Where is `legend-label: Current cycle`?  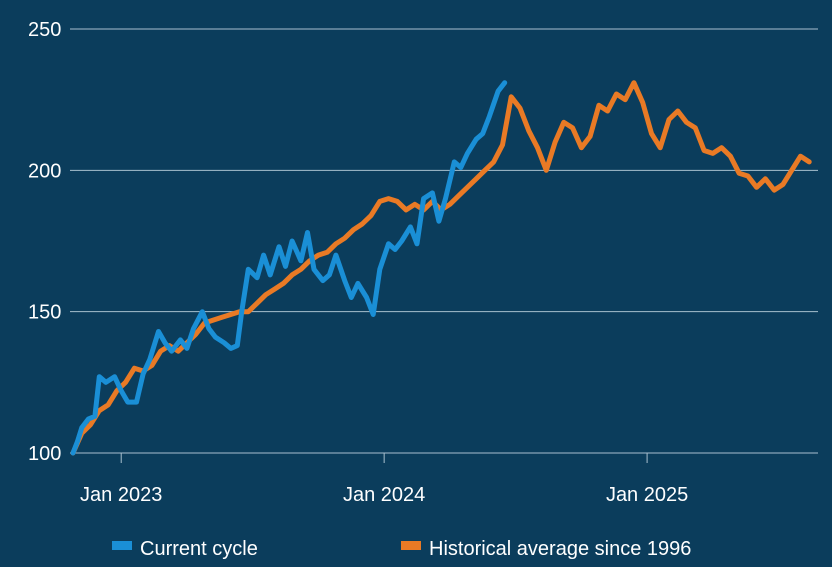
legend-label: Current cycle is located at coordinates (199, 549).